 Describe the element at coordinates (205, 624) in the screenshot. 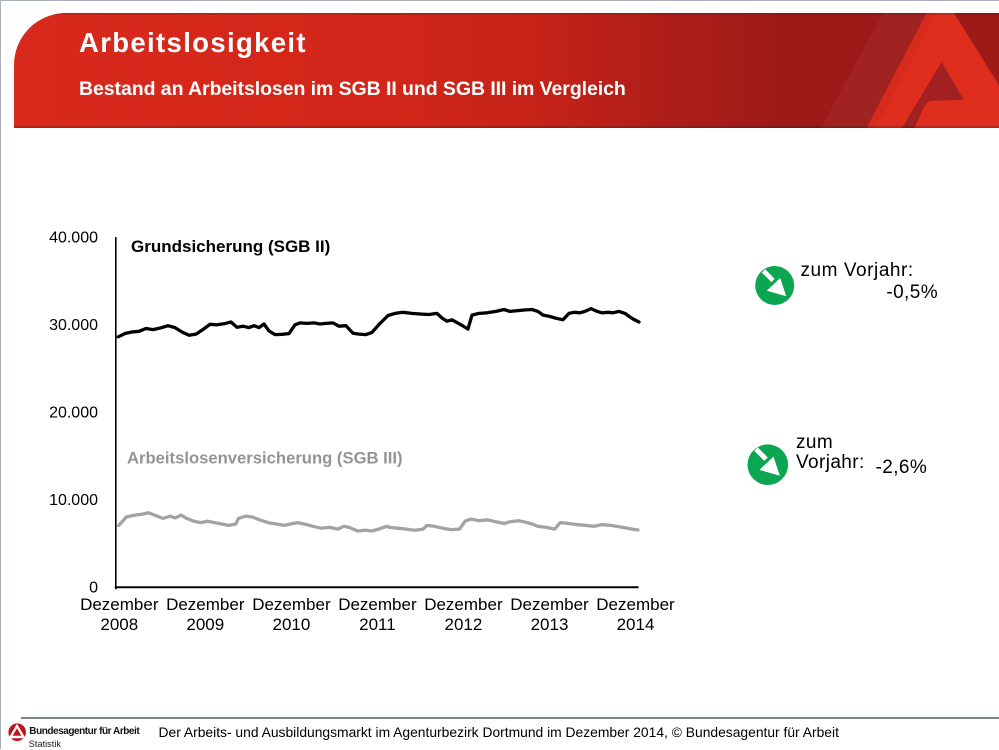

I see `svg-text: 2009` at that location.